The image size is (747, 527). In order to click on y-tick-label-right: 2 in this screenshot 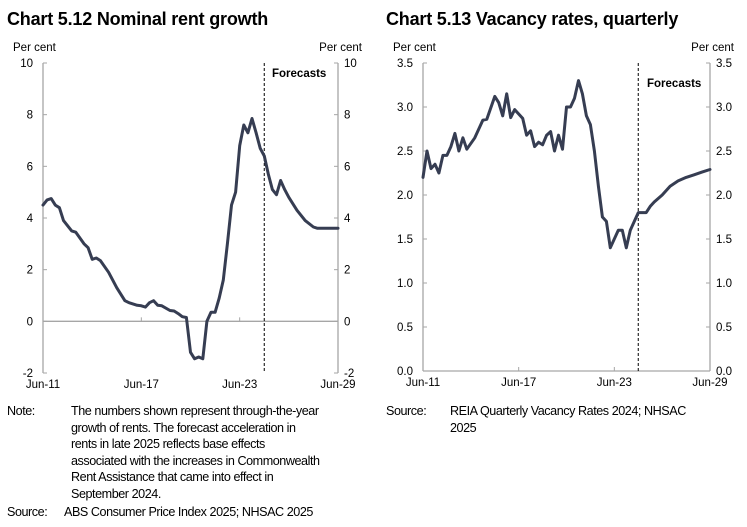, I will do `click(347, 271)`.